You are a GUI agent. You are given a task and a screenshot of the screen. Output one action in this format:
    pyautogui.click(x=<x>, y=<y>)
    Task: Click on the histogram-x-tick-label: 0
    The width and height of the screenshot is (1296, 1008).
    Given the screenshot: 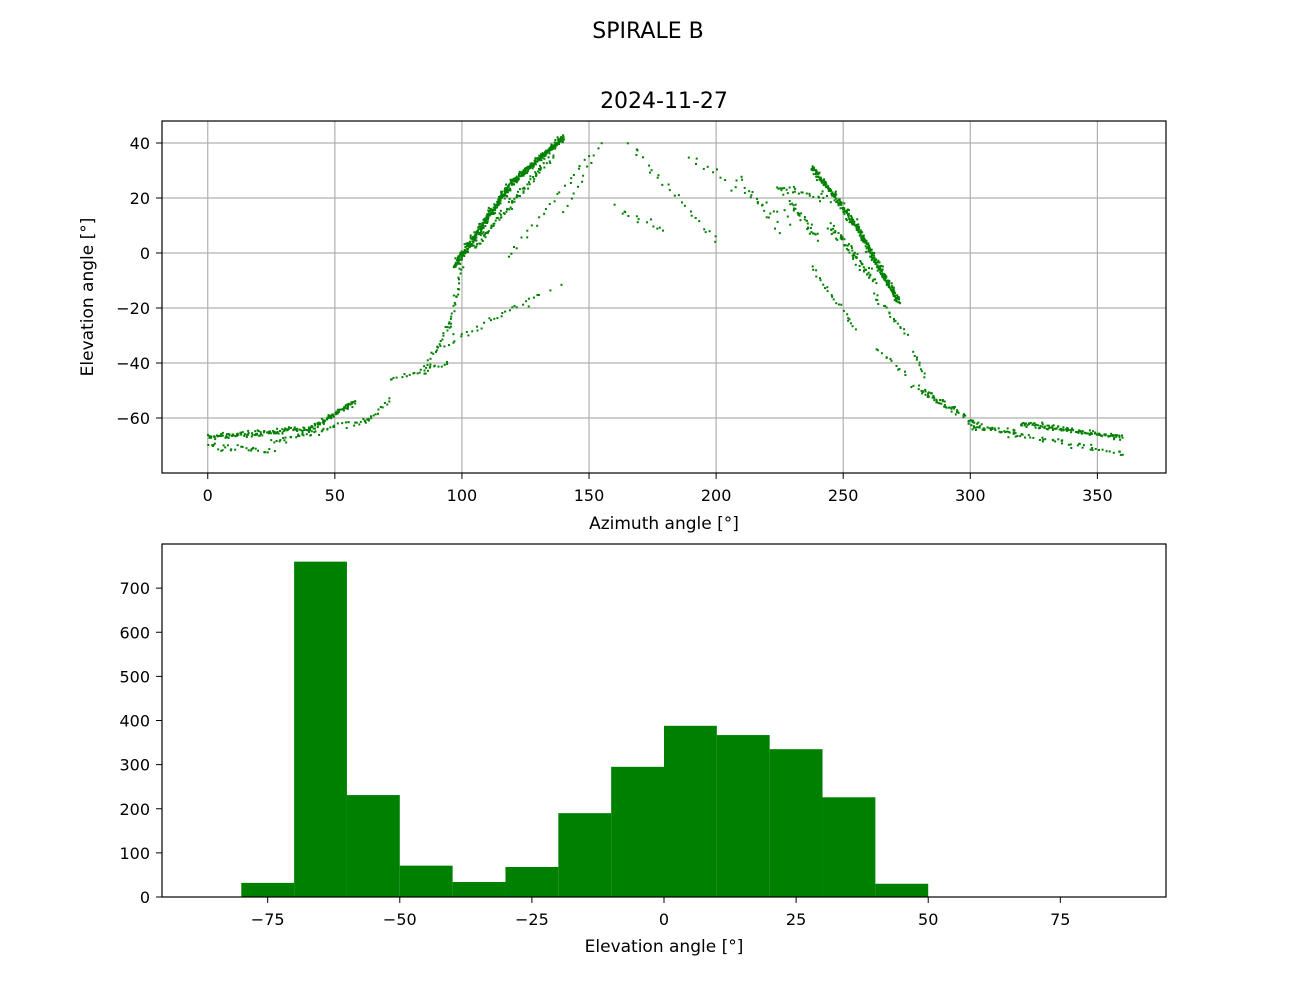 What is the action you would take?
    pyautogui.click(x=664, y=919)
    